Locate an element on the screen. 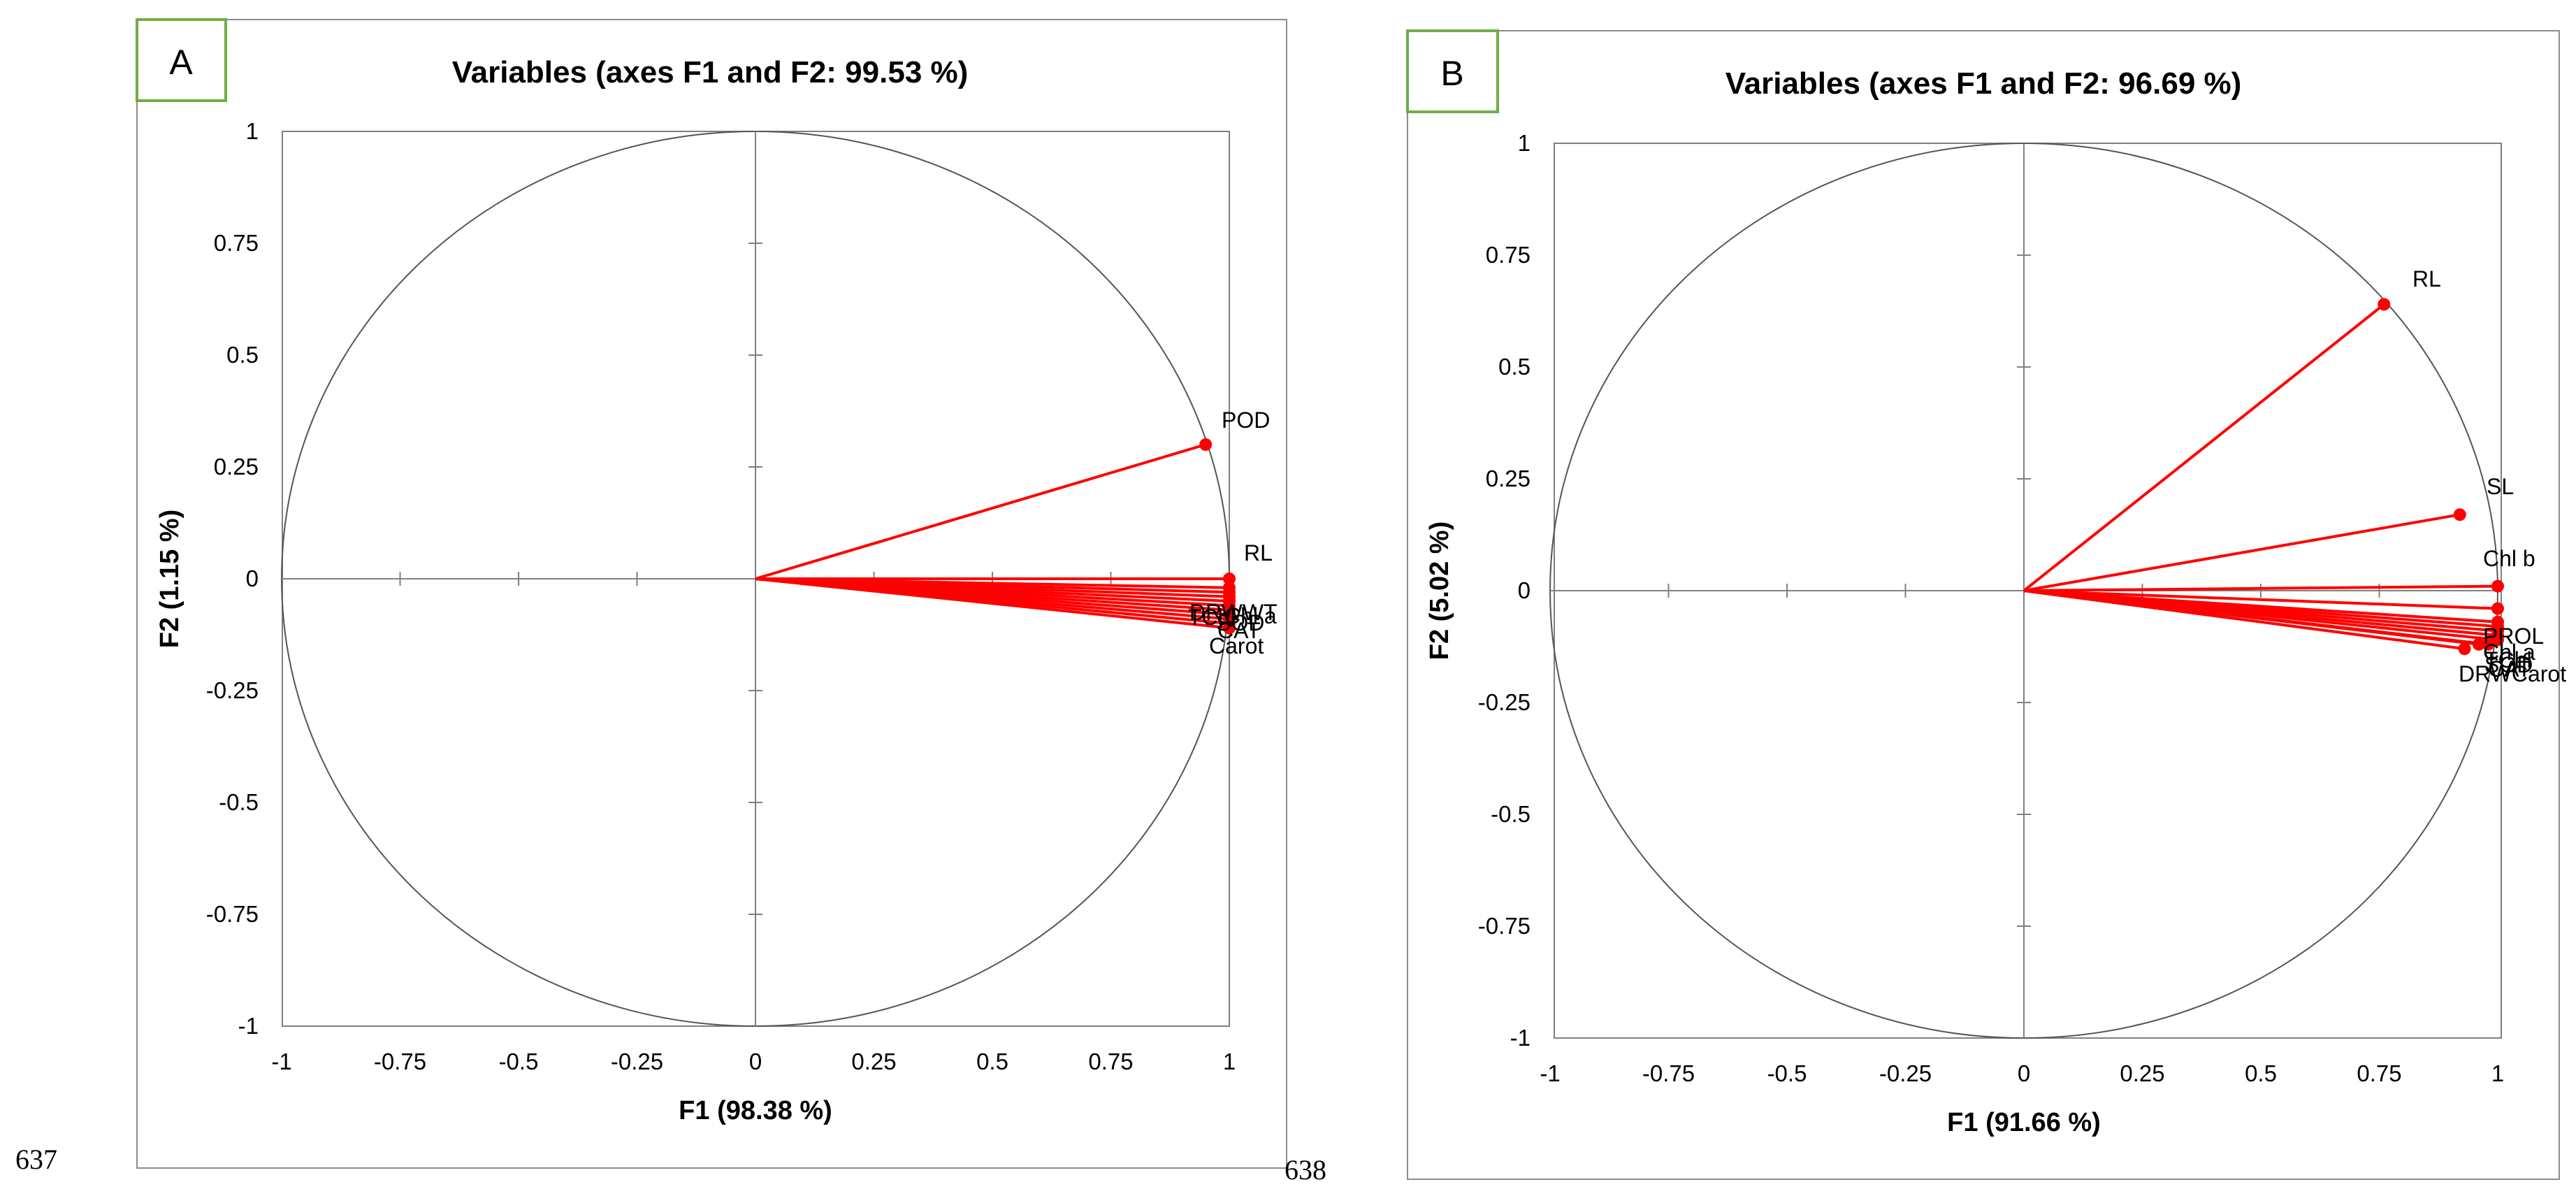 The height and width of the screenshot is (1203, 2576). panel-a-y-tick-label: -0.75 is located at coordinates (233, 914).